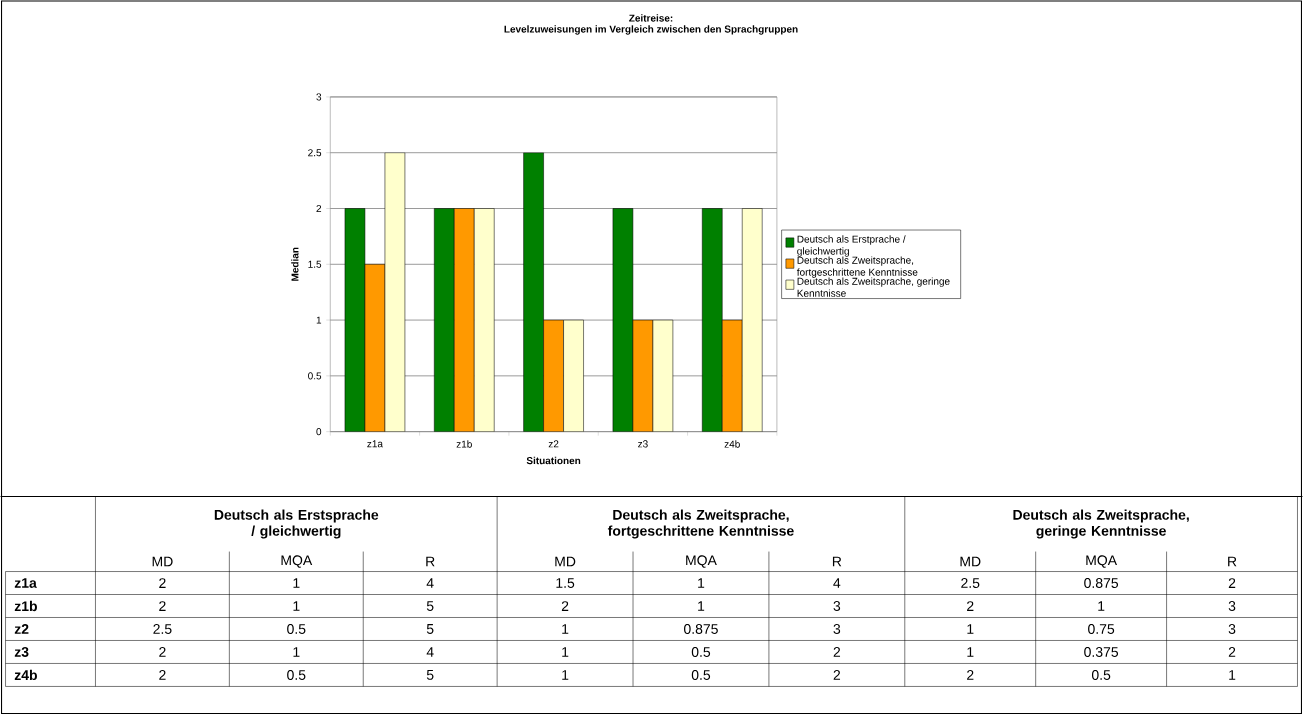  Describe the element at coordinates (319, 208) in the screenshot. I see `y-tick-label: 2` at that location.